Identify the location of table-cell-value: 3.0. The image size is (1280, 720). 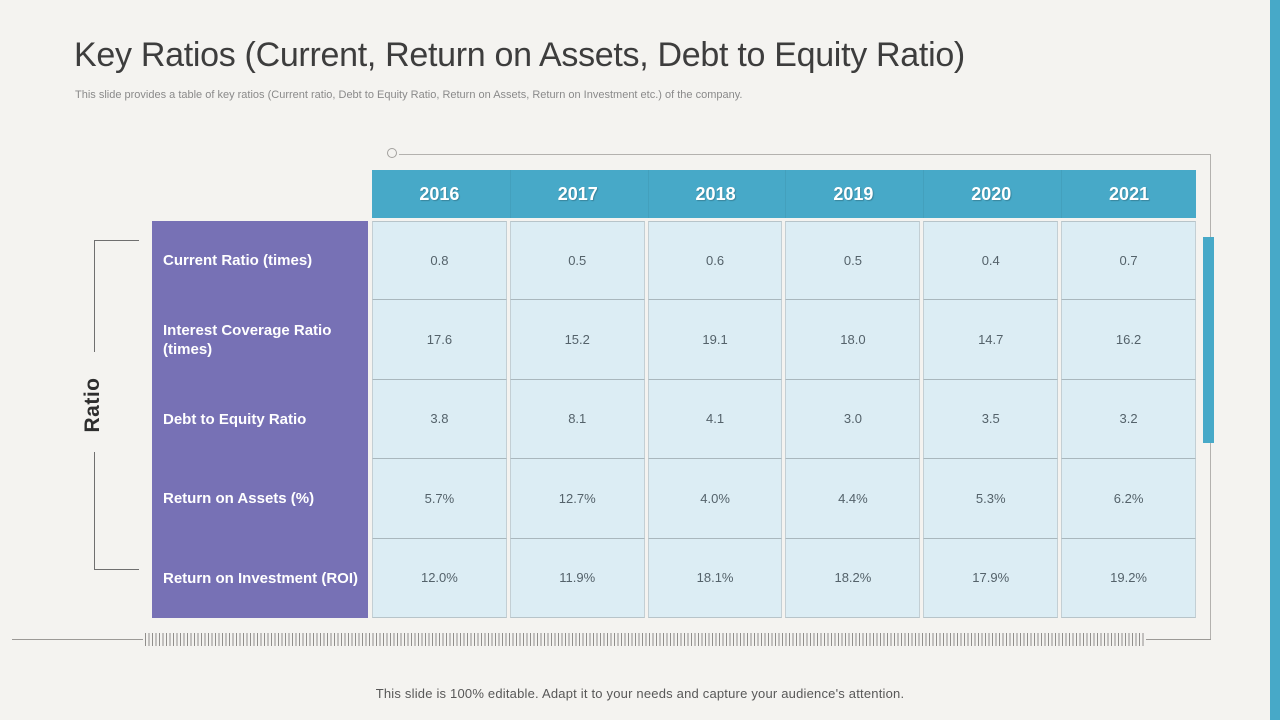
(853, 419).